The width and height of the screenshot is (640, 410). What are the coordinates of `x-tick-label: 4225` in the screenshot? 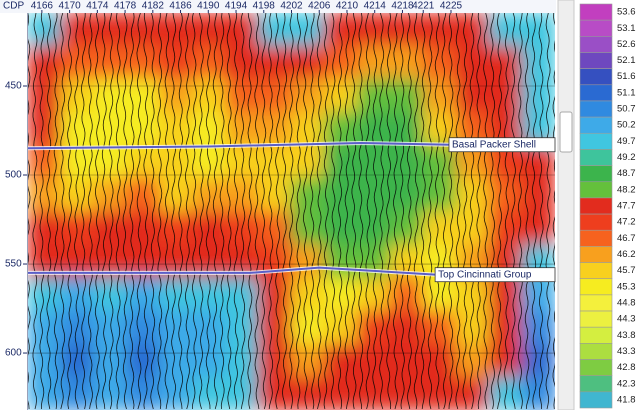 It's located at (451, 6).